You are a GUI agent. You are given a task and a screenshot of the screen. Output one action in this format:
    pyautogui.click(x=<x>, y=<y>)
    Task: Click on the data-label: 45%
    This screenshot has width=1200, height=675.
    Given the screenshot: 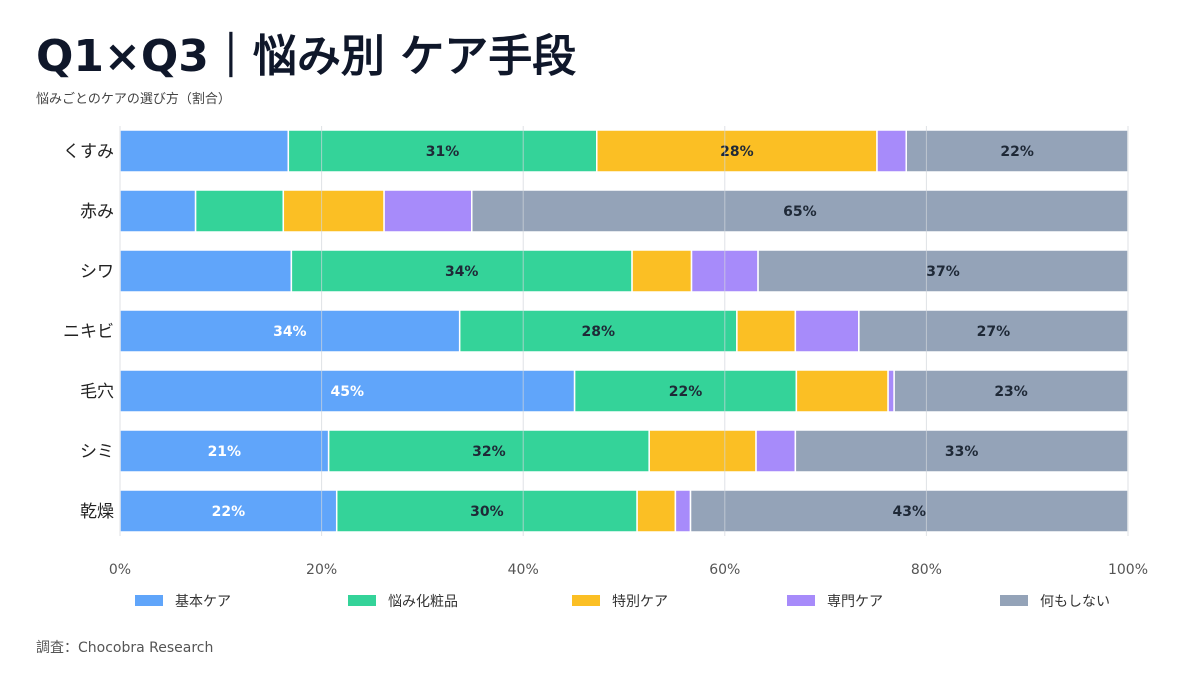 What is the action you would take?
    pyautogui.click(x=348, y=392)
    